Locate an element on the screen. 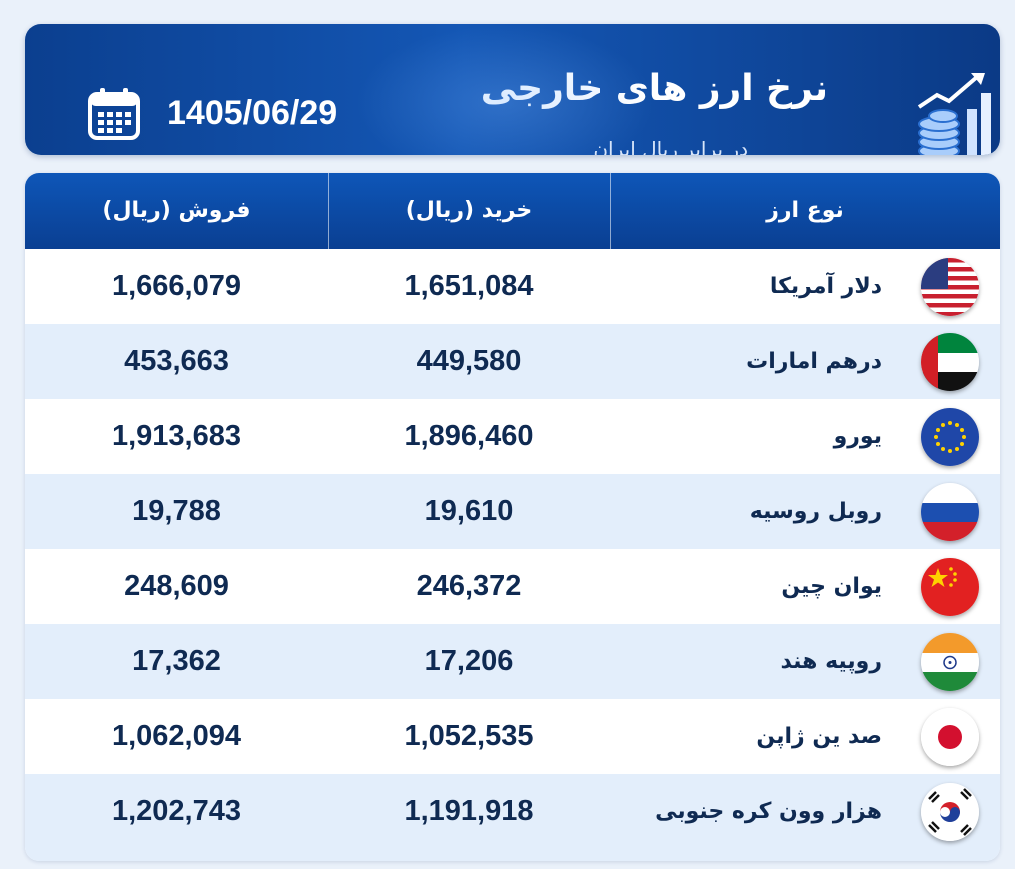 The width and height of the screenshot is (1015, 869). sell-value: 1,062,094 is located at coordinates (176, 736).